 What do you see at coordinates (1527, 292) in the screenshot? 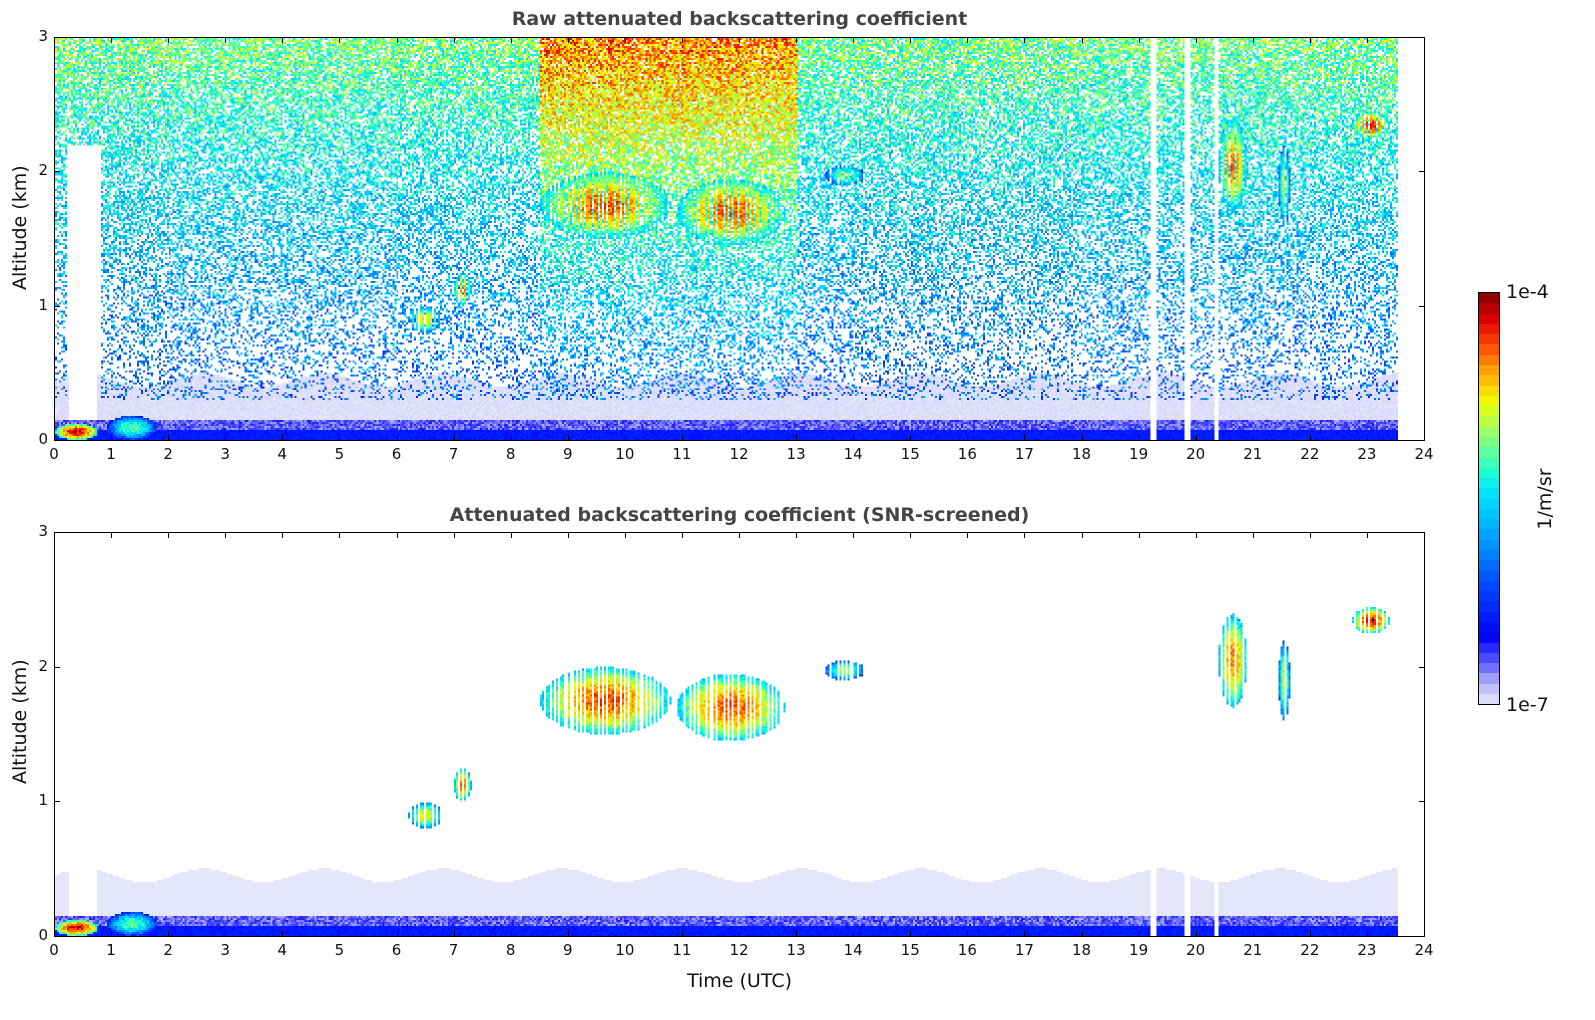
I see `colorbar-max-label: 1e-4` at bounding box center [1527, 292].